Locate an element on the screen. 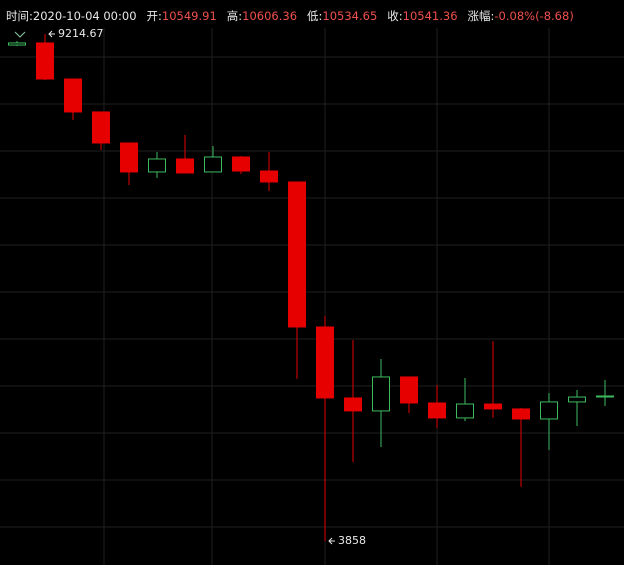  info-label: 时间: is located at coordinates (19, 16).